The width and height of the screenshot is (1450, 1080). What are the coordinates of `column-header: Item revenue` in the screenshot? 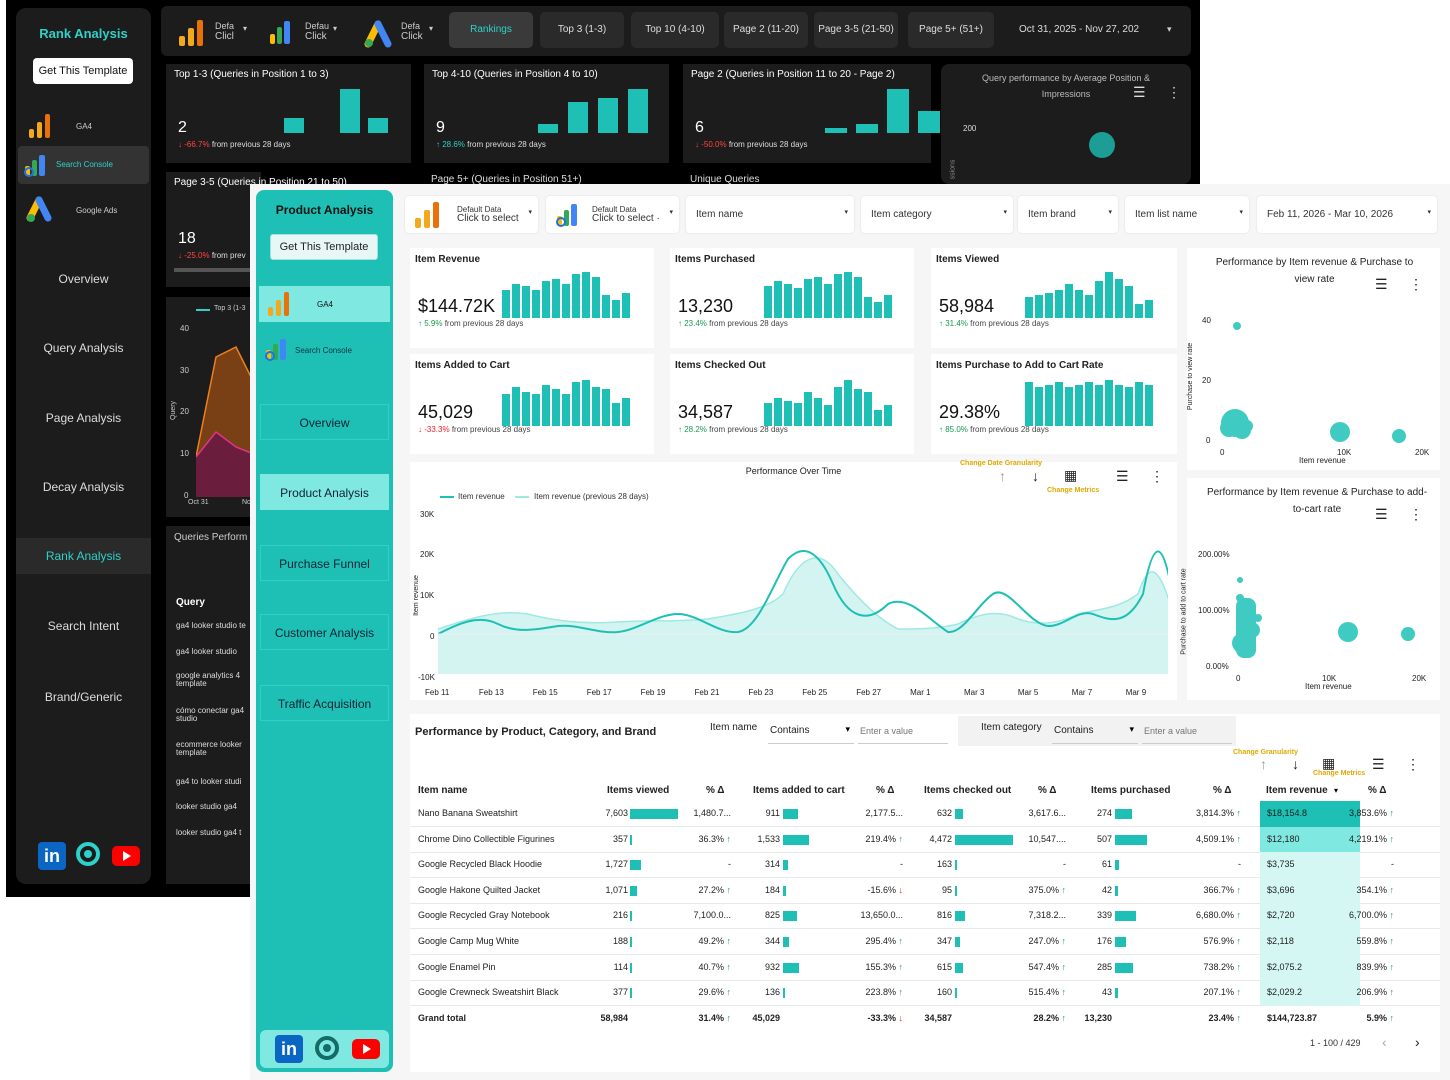 It's located at (1297, 790).